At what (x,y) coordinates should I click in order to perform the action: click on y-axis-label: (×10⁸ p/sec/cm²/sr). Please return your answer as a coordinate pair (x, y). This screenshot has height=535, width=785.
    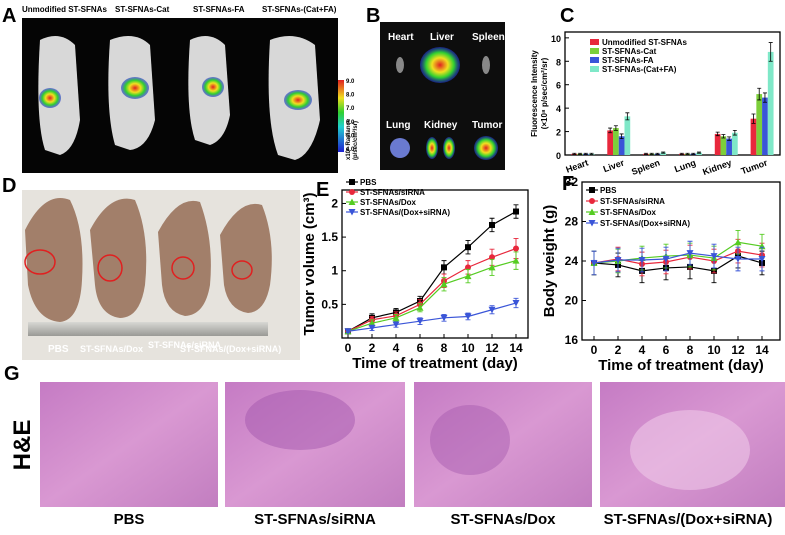
    Looking at the image, I should click on (544, 93).